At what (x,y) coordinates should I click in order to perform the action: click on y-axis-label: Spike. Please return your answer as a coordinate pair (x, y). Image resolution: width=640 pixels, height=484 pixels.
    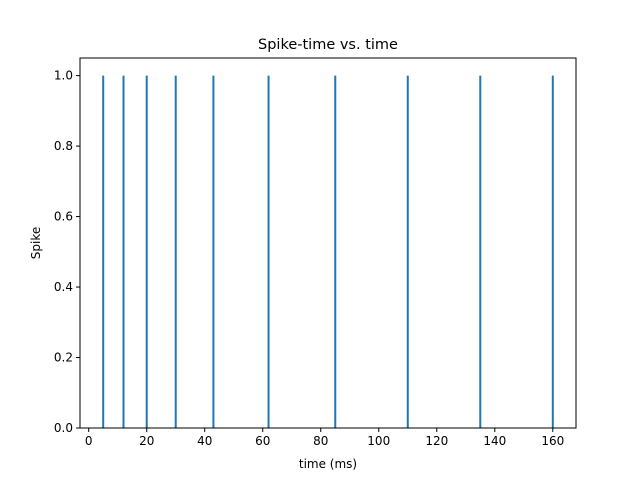
    Looking at the image, I should click on (36, 243).